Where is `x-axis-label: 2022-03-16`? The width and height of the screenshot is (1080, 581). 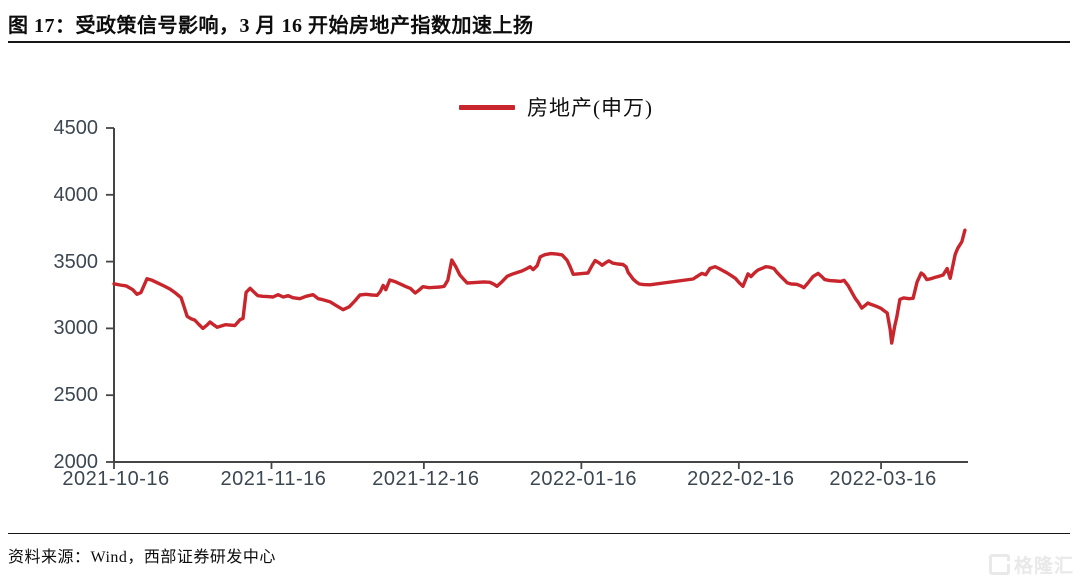
x-axis-label: 2022-03-16 is located at coordinates (883, 479).